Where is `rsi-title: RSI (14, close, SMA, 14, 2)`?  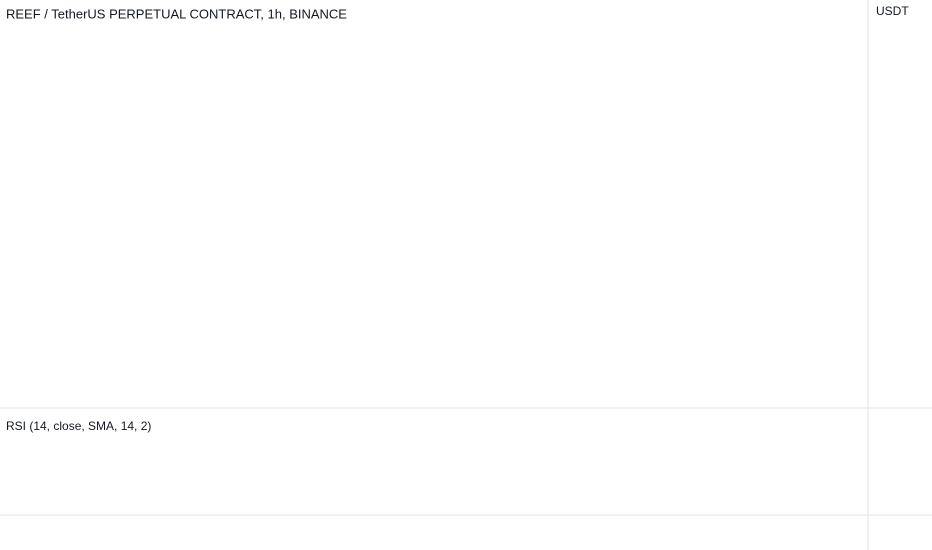 rsi-title: RSI (14, close, SMA, 14, 2) is located at coordinates (78, 426).